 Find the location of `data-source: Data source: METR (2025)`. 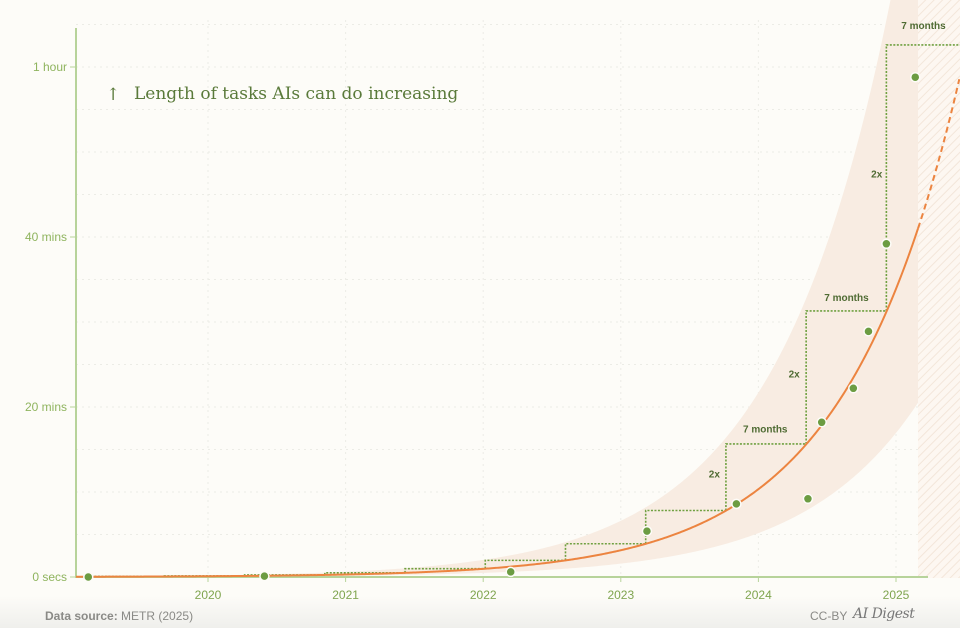

data-source: Data source: METR (2025) is located at coordinates (119, 616).